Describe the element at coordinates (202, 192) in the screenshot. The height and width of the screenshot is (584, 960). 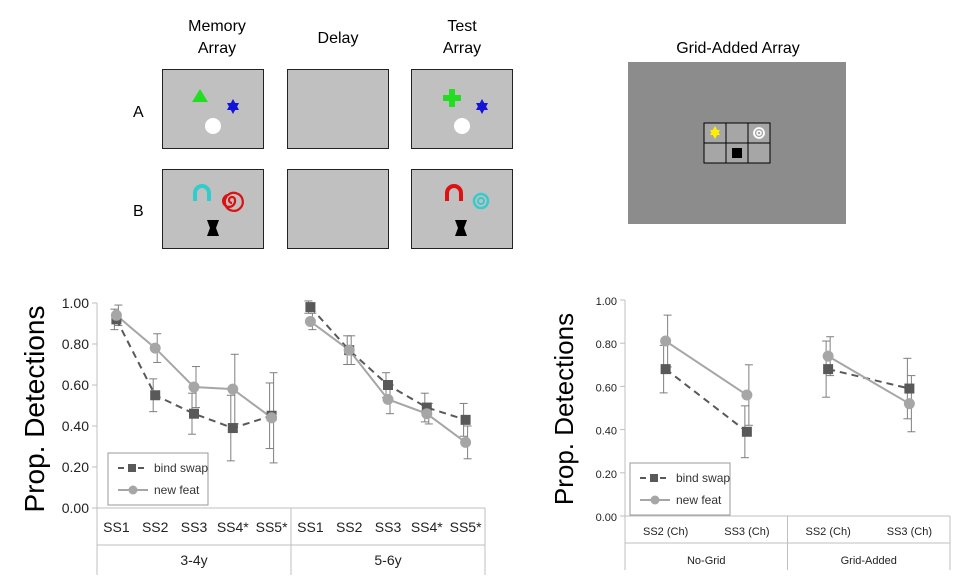
I see `cyan-arch-shape` at that location.